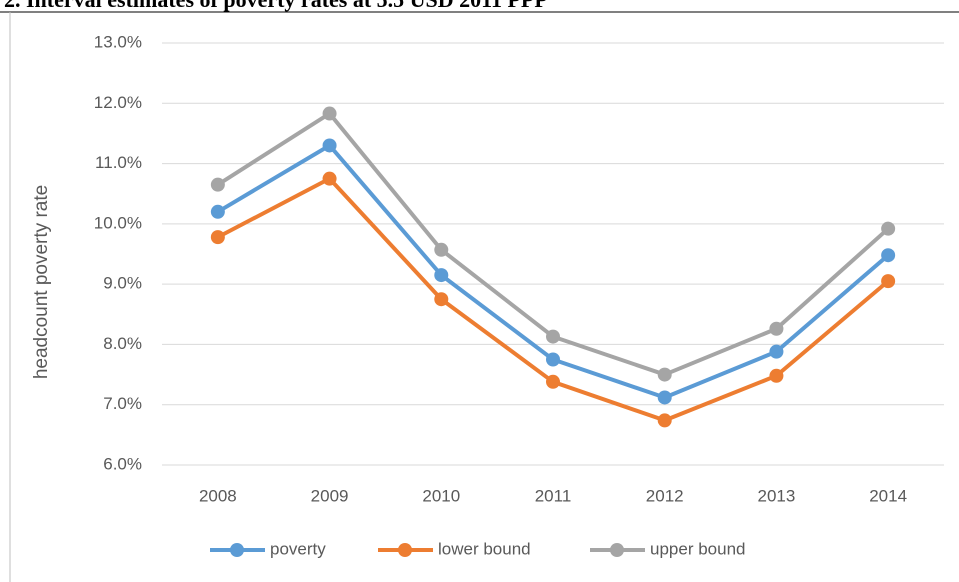 This screenshot has height=582, width=959. Describe the element at coordinates (330, 495) in the screenshot. I see `x-tick-label: 2009` at that location.